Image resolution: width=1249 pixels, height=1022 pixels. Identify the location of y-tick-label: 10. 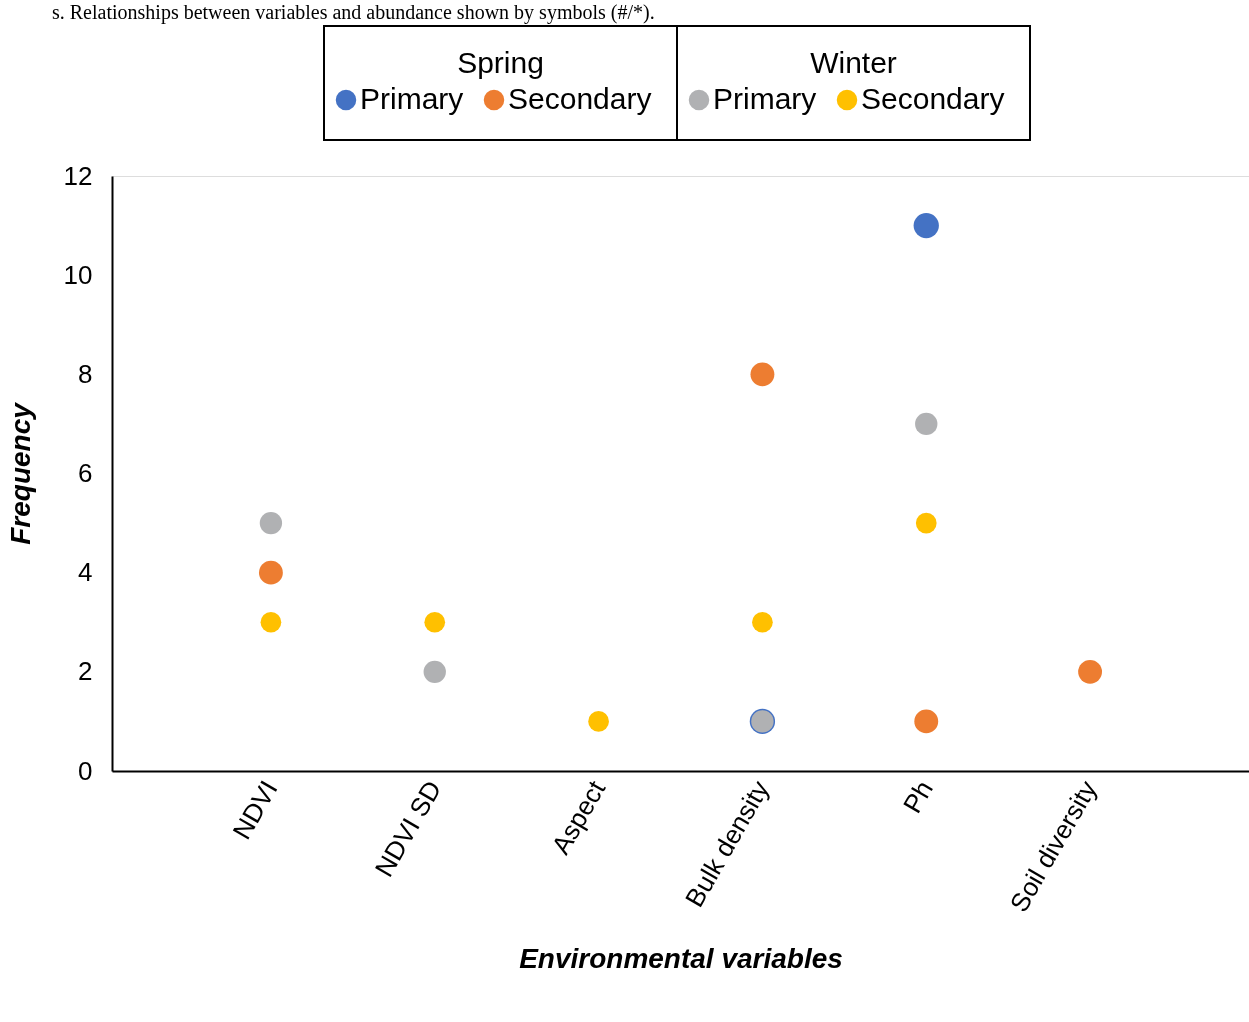
(78, 274).